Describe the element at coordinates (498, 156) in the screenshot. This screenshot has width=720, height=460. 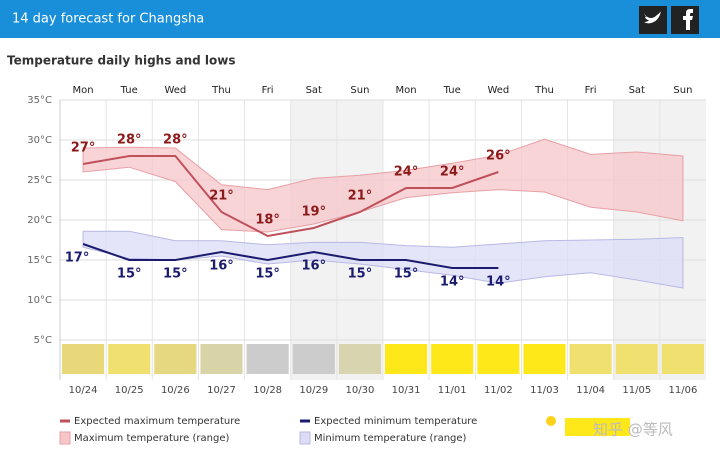
I see `data-label: 26°` at that location.